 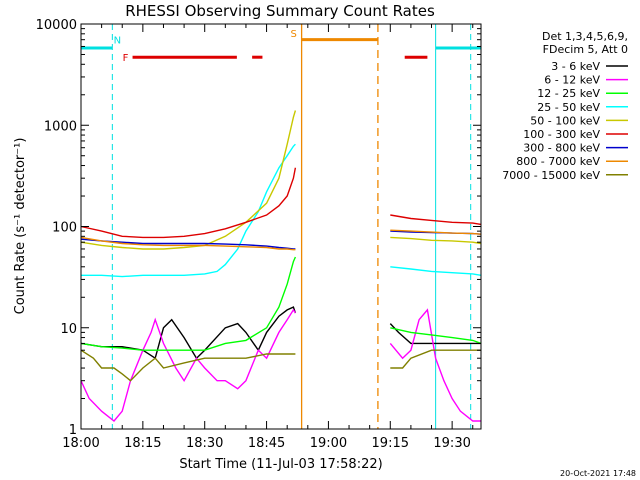 I want to click on legend-label-5: 100 - 300 keV, so click(x=561, y=134).